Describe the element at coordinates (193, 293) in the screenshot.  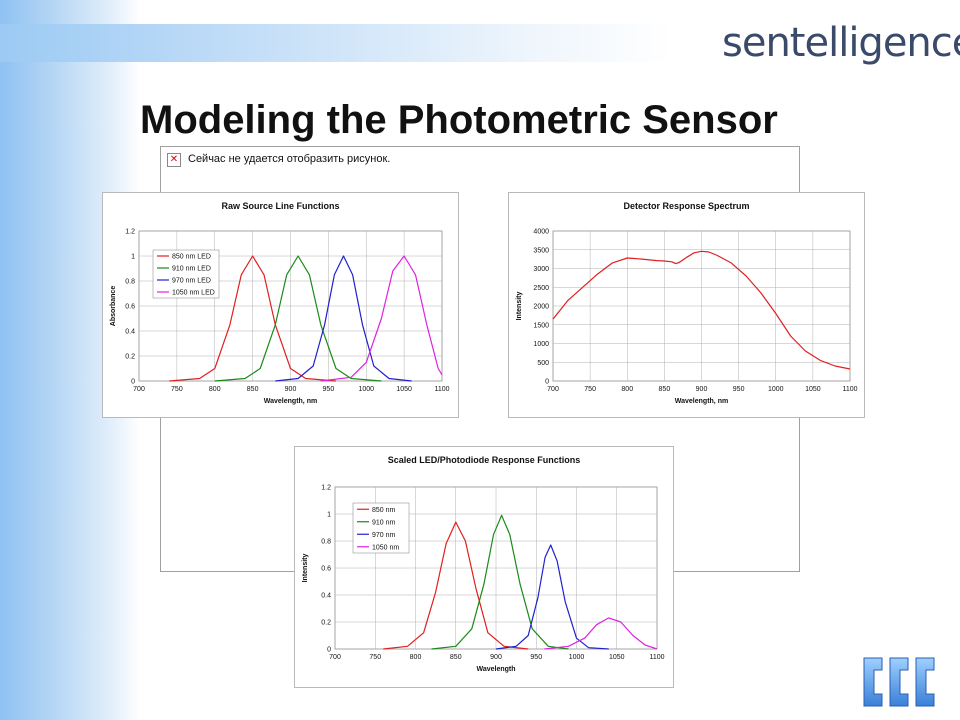
I see `legend-label: 1050 nm LED` at that location.